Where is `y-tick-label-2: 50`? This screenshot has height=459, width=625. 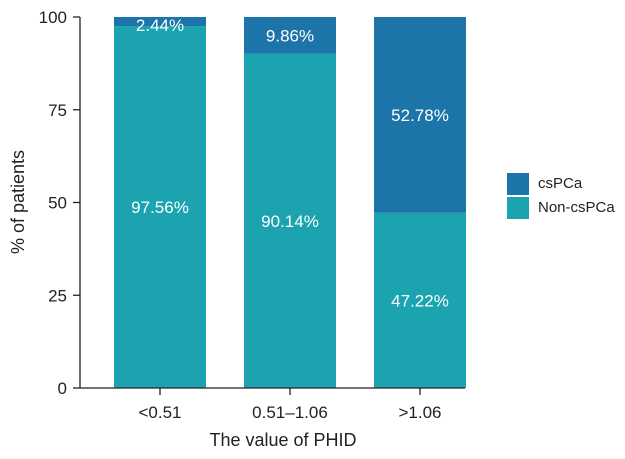
y-tick-label-2: 50 is located at coordinates (57, 203).